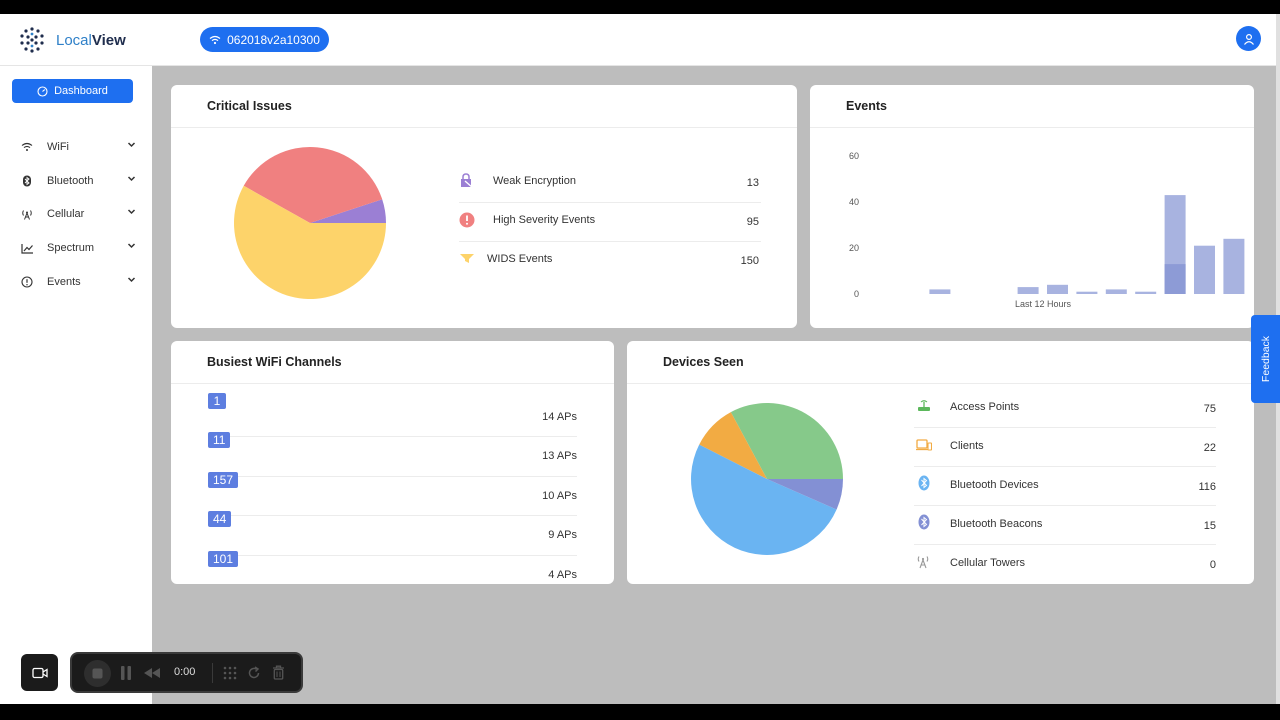 This screenshot has height=720, width=1280. Describe the element at coordinates (278, 672) in the screenshot. I see `trash-icon` at that location.